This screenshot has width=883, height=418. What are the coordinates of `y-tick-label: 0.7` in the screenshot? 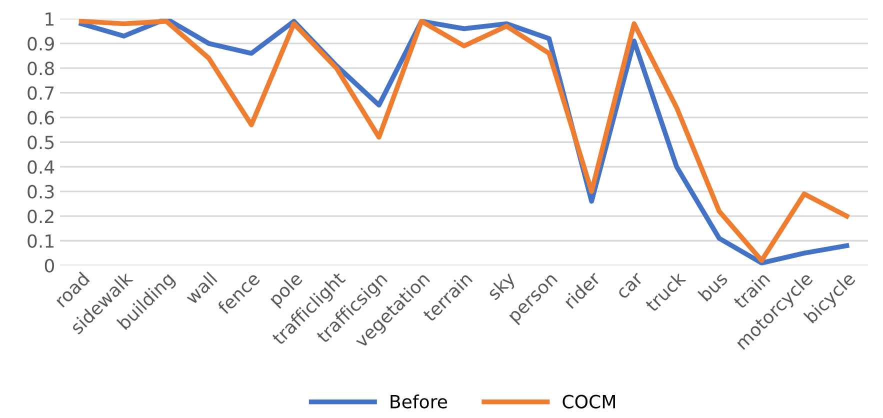 It's located at (41, 93).